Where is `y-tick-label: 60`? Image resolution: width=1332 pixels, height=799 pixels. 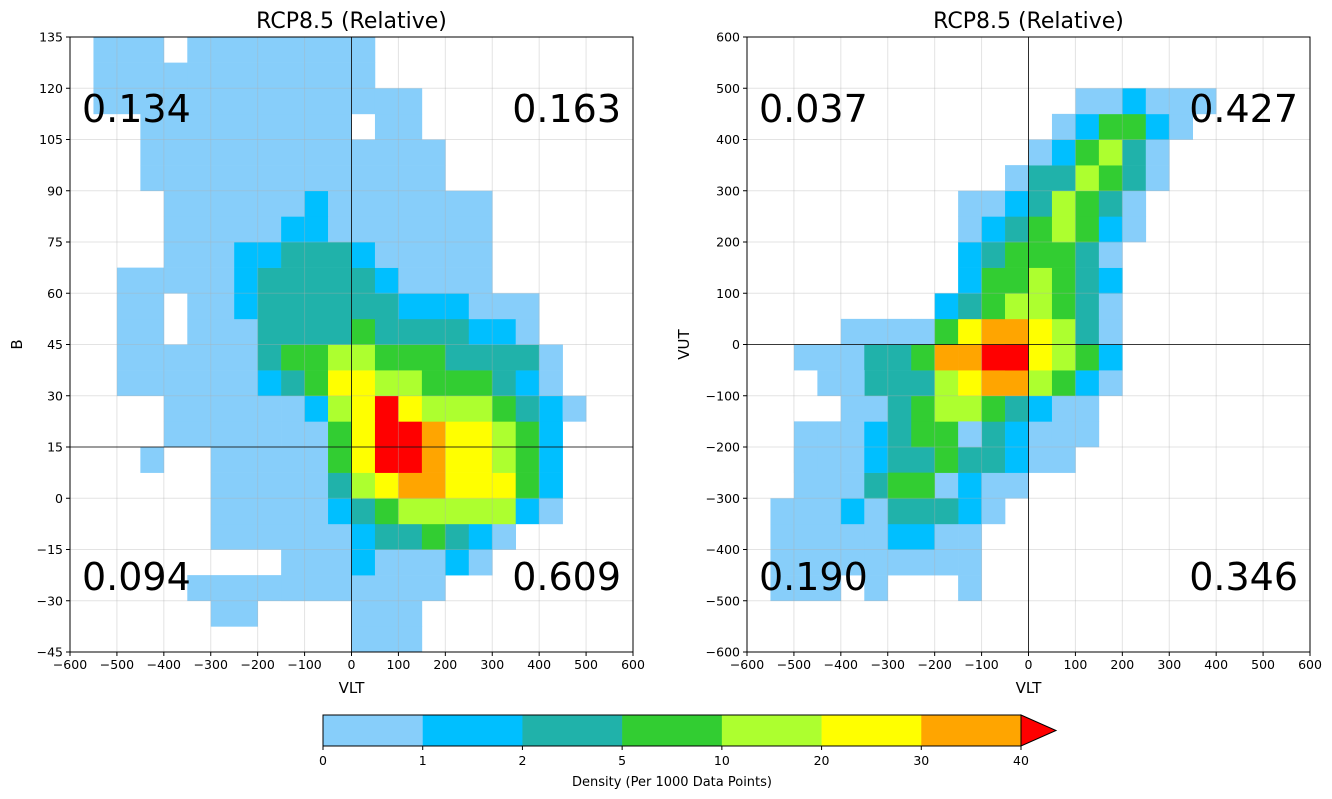 y-tick-label: 60 is located at coordinates (55, 293).